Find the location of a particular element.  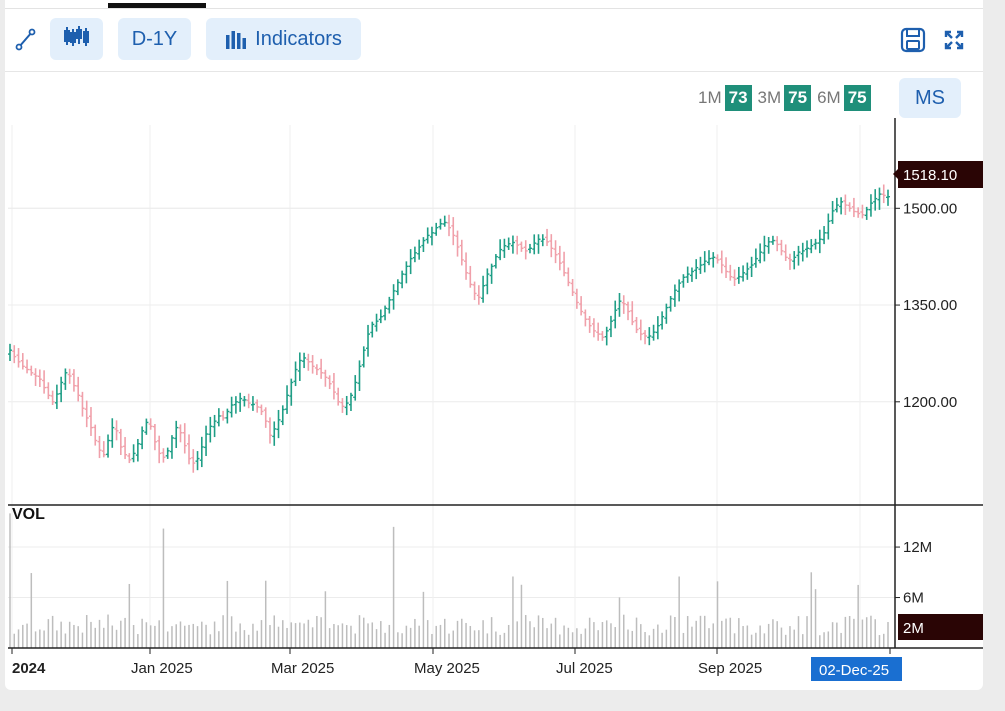

price-tick-label: 1500.00 is located at coordinates (930, 208).